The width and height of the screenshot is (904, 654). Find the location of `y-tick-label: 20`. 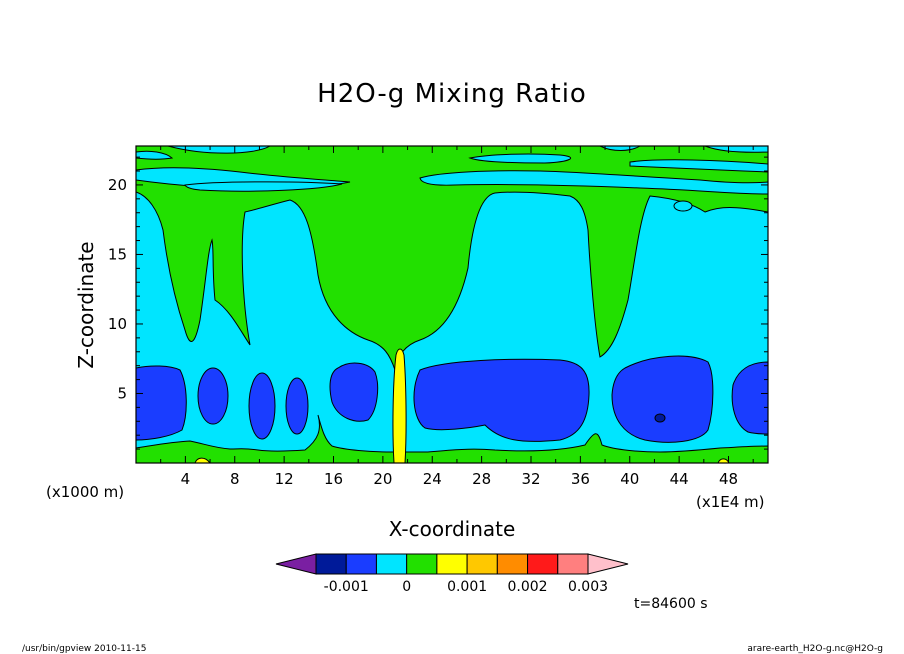

y-tick-label: 20 is located at coordinates (117, 185).